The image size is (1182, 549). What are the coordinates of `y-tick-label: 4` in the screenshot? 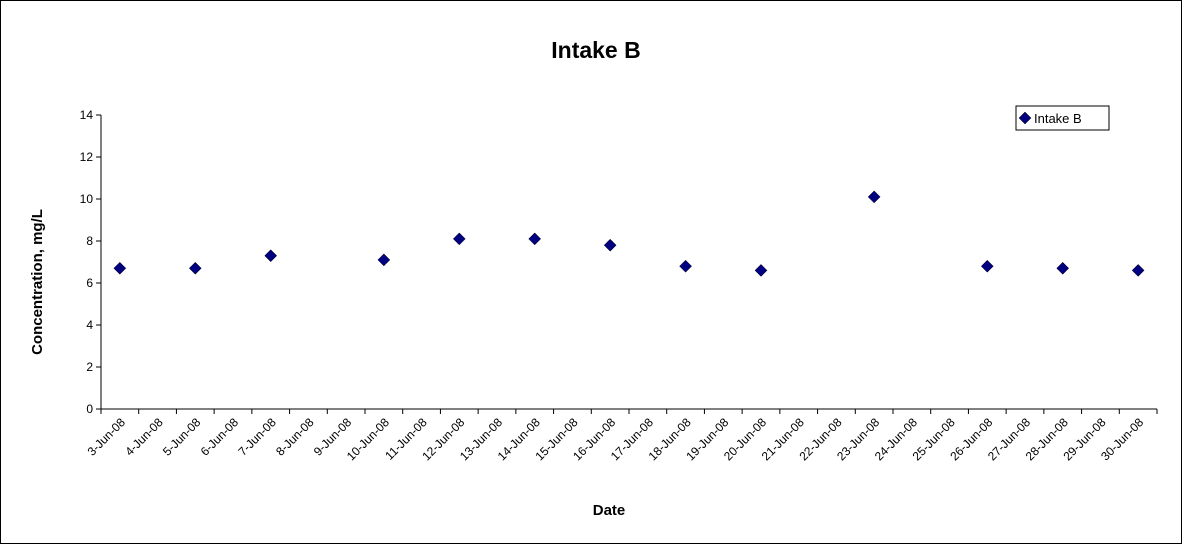 It's located at (89, 325).